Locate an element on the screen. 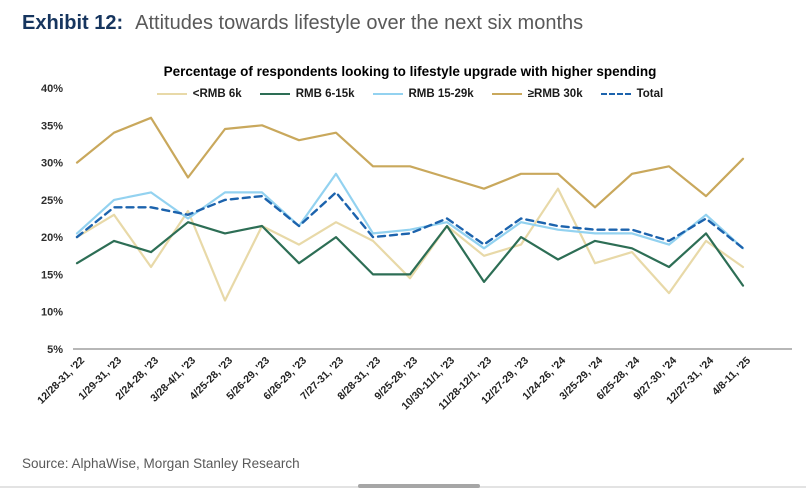 The height and width of the screenshot is (488, 806). y-tick-label: 5% is located at coordinates (55, 350).